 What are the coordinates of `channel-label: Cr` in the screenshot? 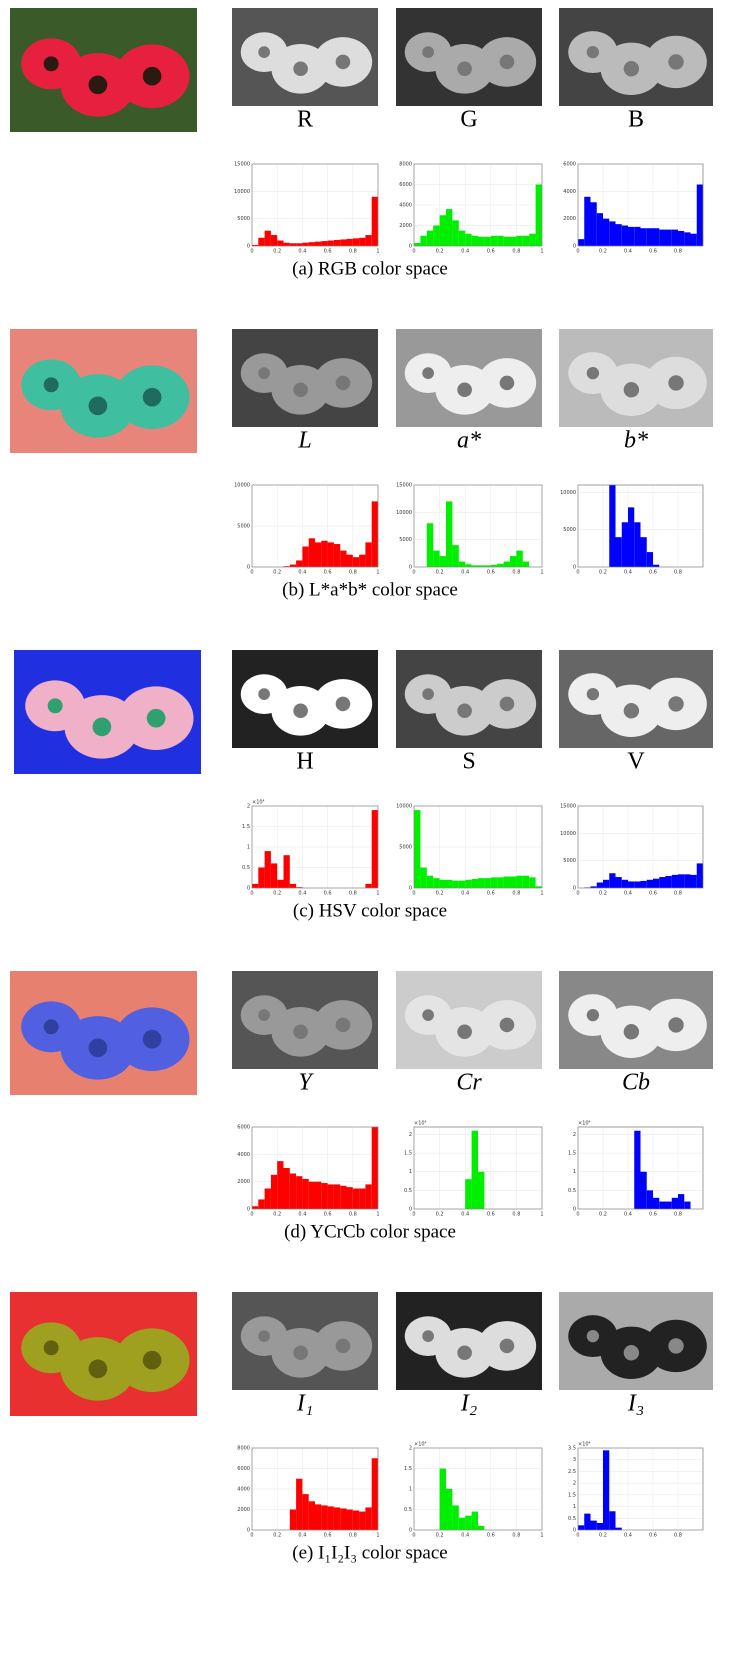 It's located at (469, 1083).